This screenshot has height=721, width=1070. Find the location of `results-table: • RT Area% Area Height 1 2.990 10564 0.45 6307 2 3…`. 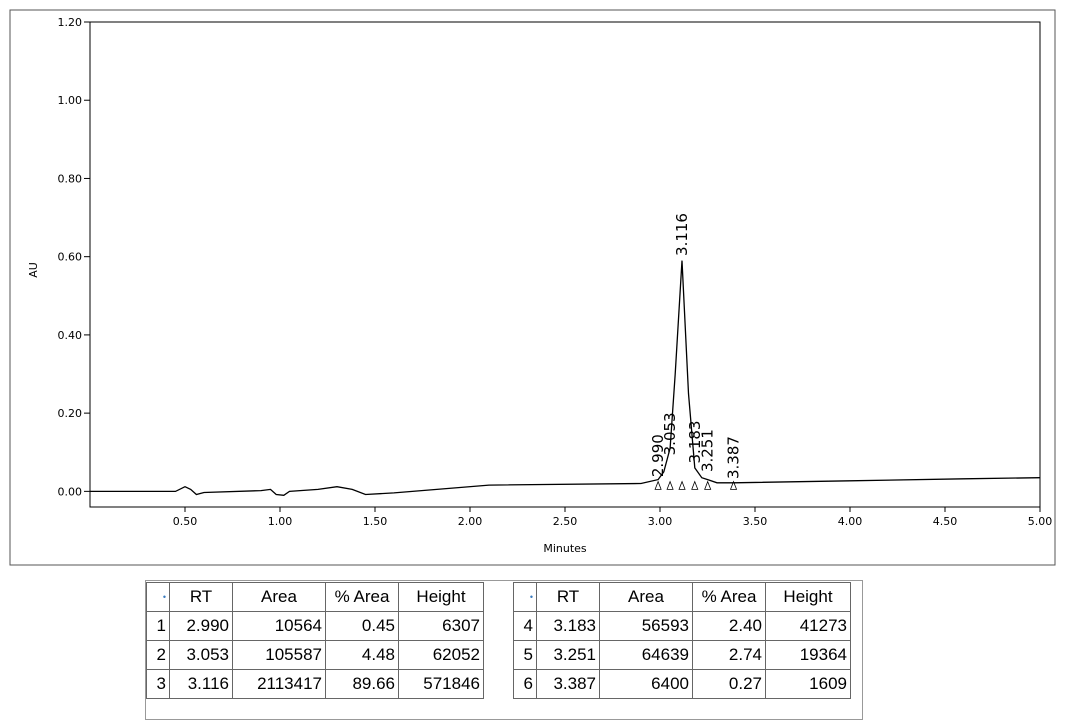

results-table: • RT Area% Area Height 1 2.990 10564 0.45 6307 2 3… is located at coordinates (315, 640).